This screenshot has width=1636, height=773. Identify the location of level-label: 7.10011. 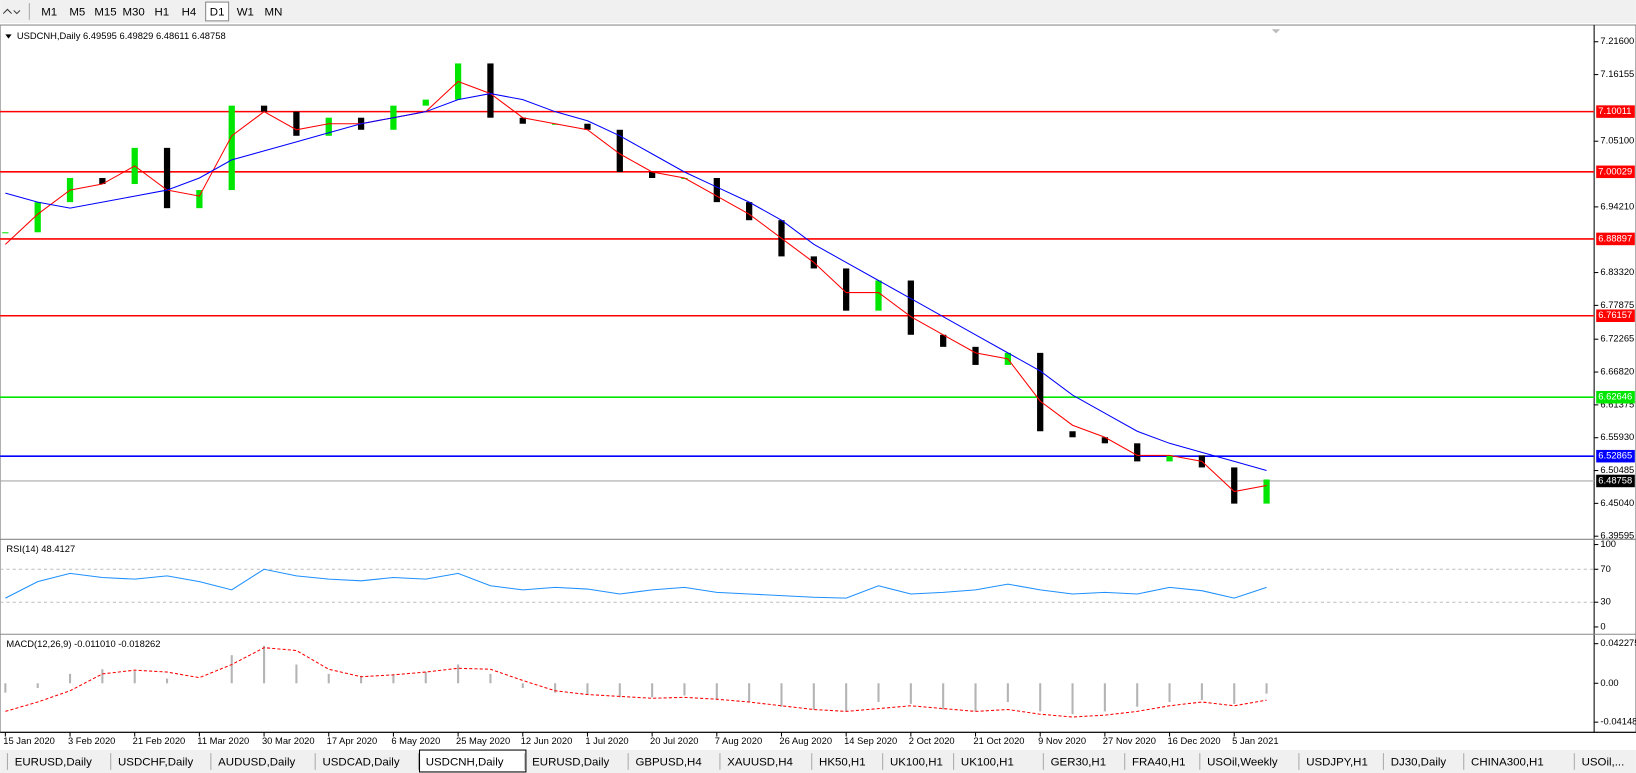
(1614, 111).